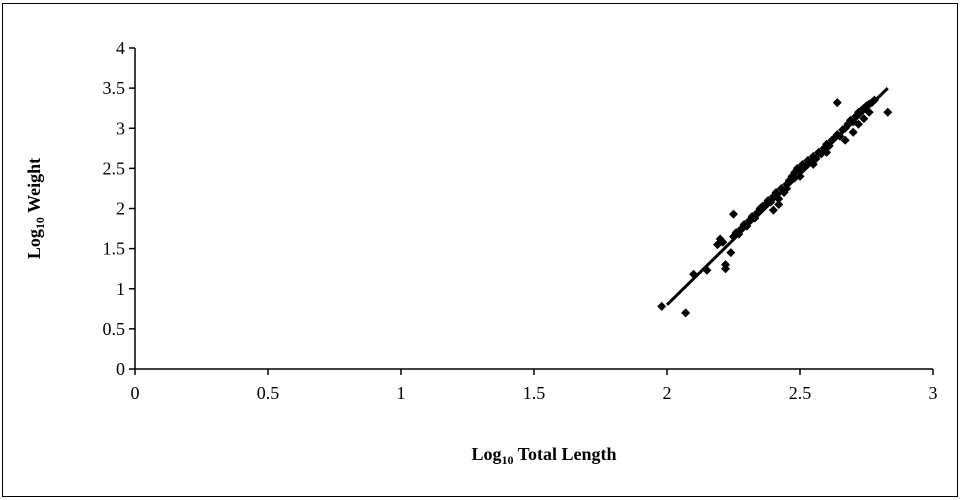  Describe the element at coordinates (401, 393) in the screenshot. I see `x-tick-label: 1` at that location.